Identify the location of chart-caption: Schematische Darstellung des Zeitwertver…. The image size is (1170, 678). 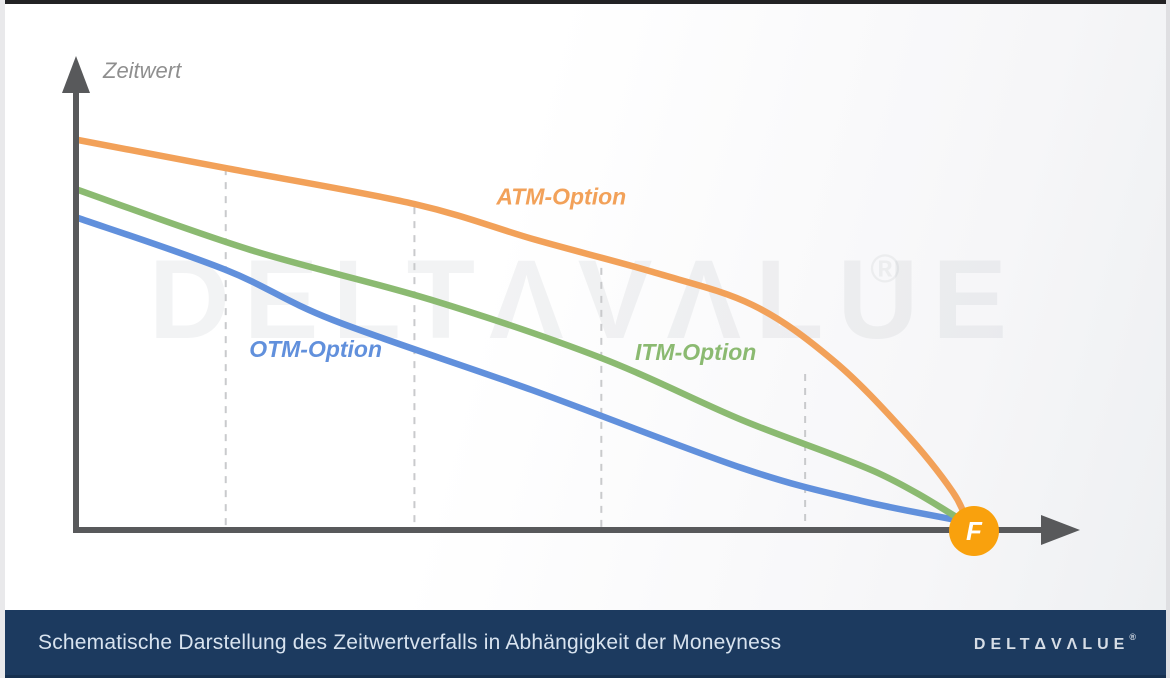
(410, 642).